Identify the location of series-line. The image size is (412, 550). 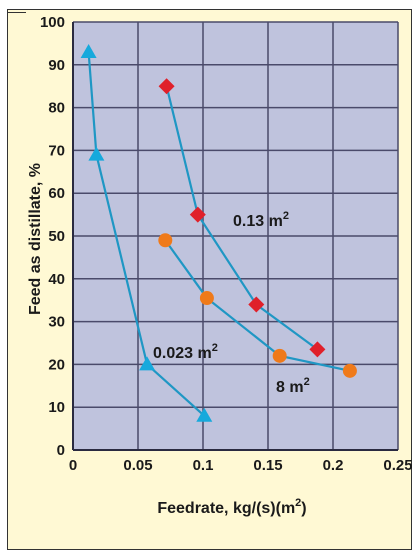
(257, 305).